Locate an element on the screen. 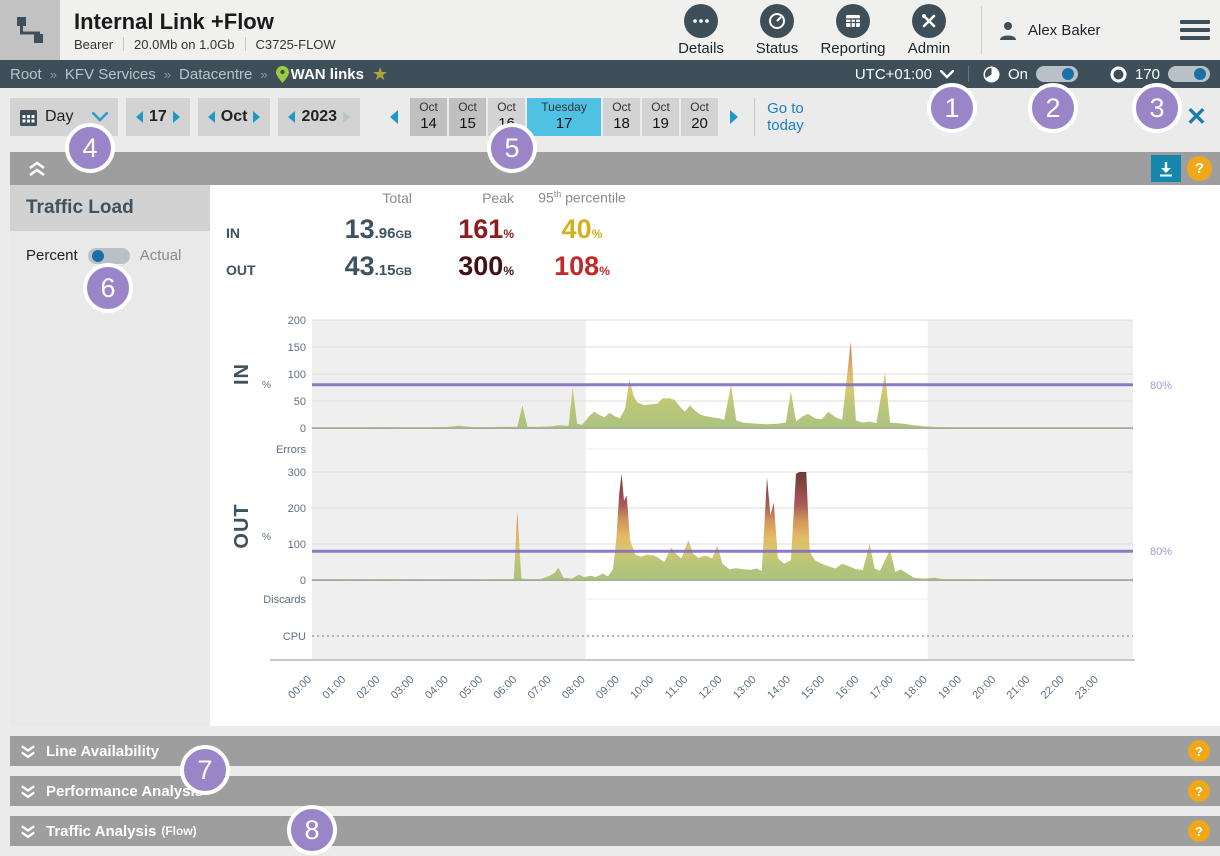 The image size is (1220, 856). person-icon is located at coordinates (1008, 31).